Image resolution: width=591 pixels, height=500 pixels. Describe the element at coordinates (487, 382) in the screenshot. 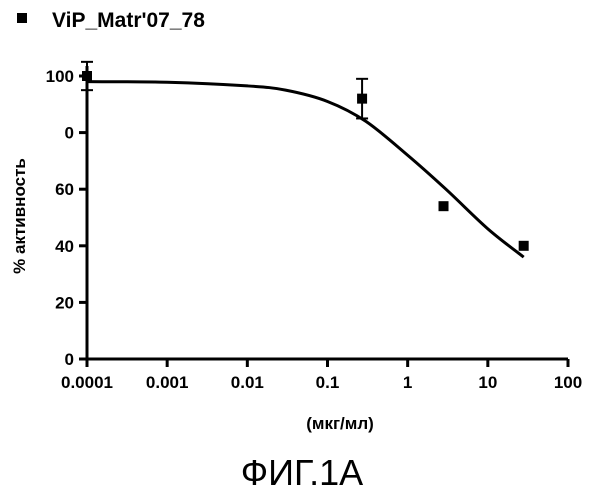

I see `x-tick-label: 10` at that location.